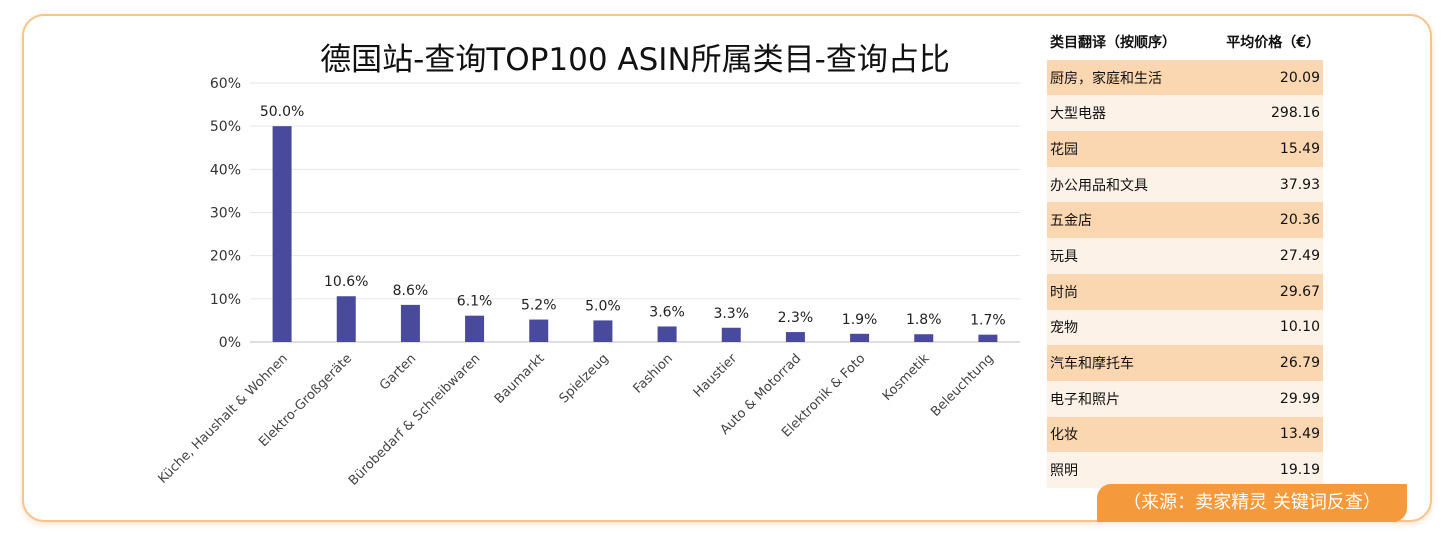 The height and width of the screenshot is (533, 1453). I want to click on x-tick-label: Bürobedarf & Schreibwaren, so click(414, 419).